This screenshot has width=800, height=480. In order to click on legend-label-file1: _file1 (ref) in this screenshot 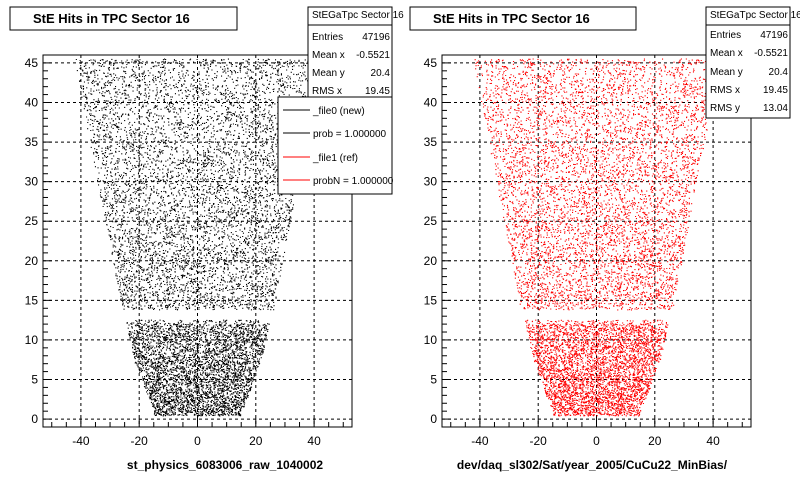, I will do `click(335, 158)`.